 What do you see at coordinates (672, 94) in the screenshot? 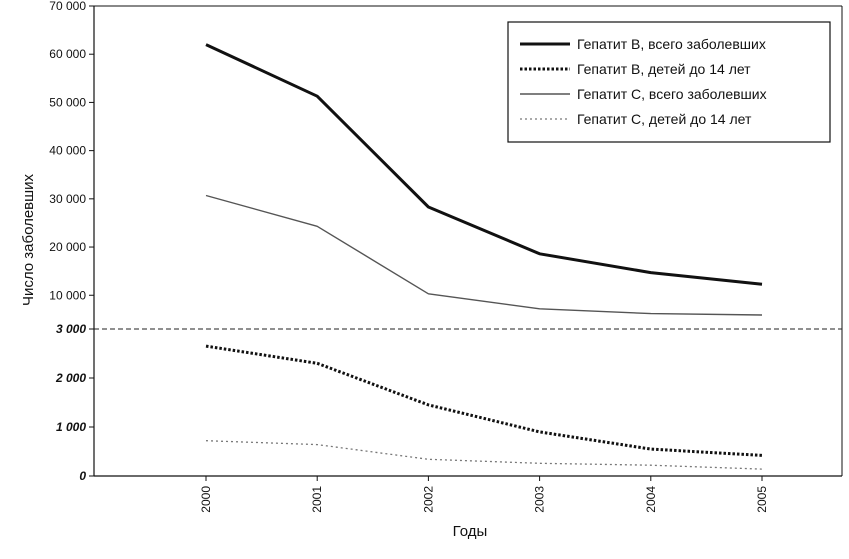
I see `legend-label-3: Гепатит C, всего заболевших` at bounding box center [672, 94].